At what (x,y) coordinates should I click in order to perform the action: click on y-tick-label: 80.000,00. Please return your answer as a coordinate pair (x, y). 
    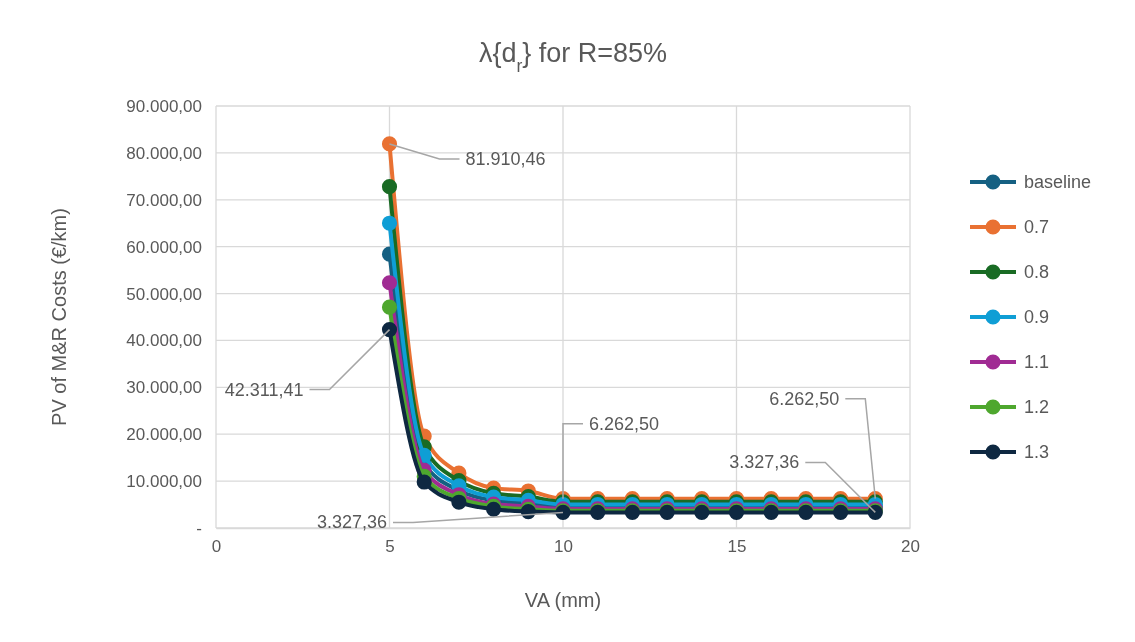
    Looking at the image, I should click on (164, 153).